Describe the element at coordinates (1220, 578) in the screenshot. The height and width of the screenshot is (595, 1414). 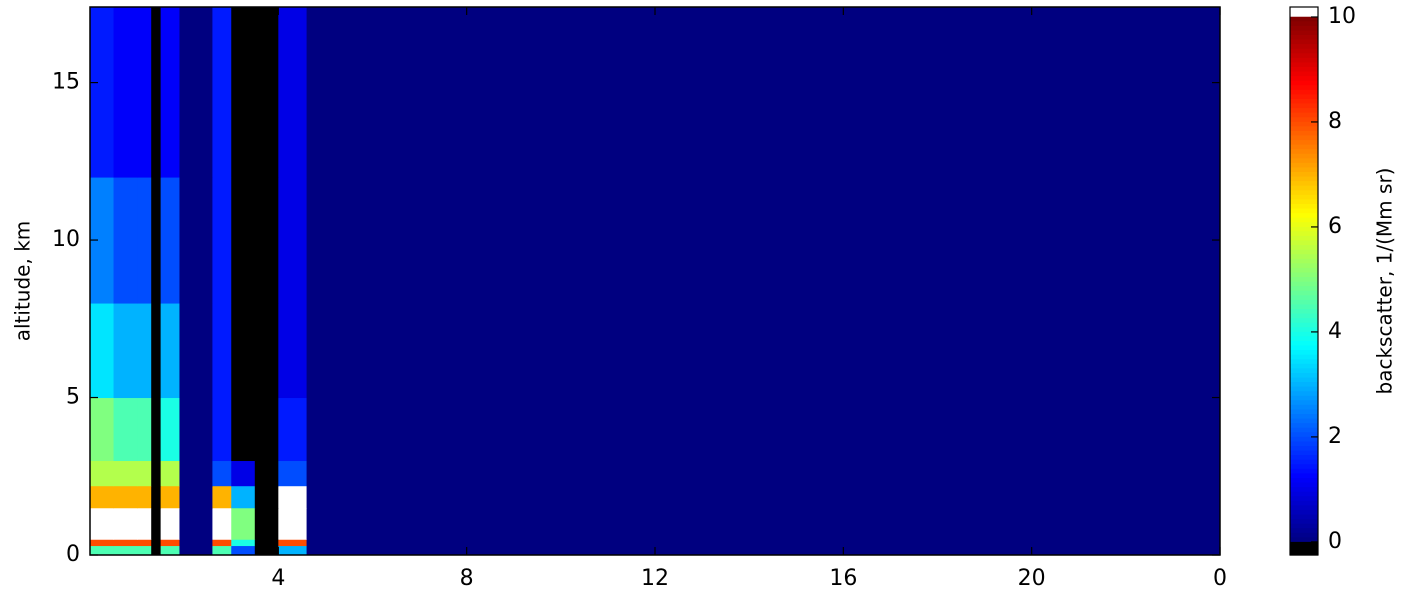
I see `x-tick-label: 0` at that location.